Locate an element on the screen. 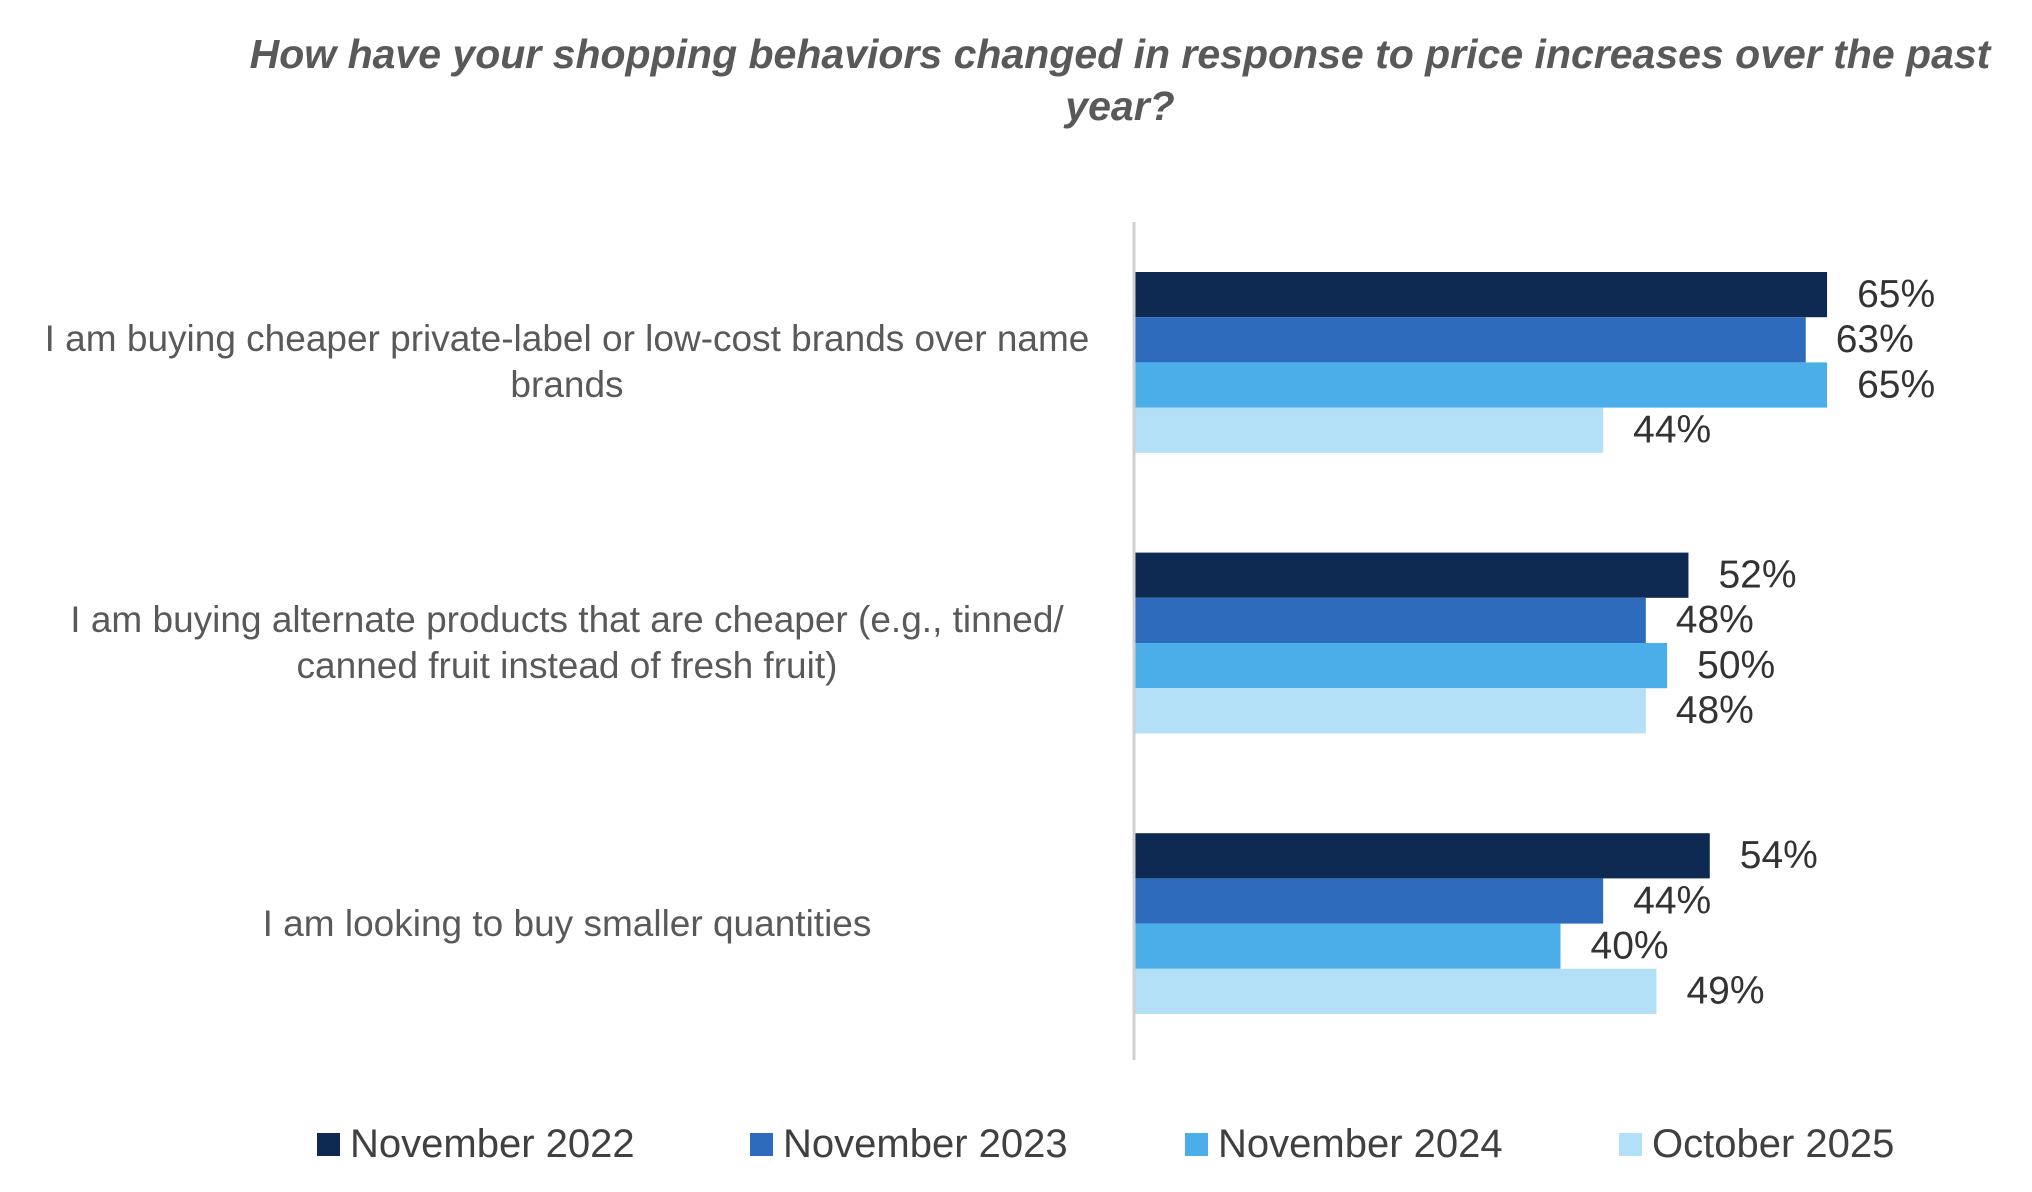 The width and height of the screenshot is (2032, 1192). value-label: 54% is located at coordinates (1779, 855).